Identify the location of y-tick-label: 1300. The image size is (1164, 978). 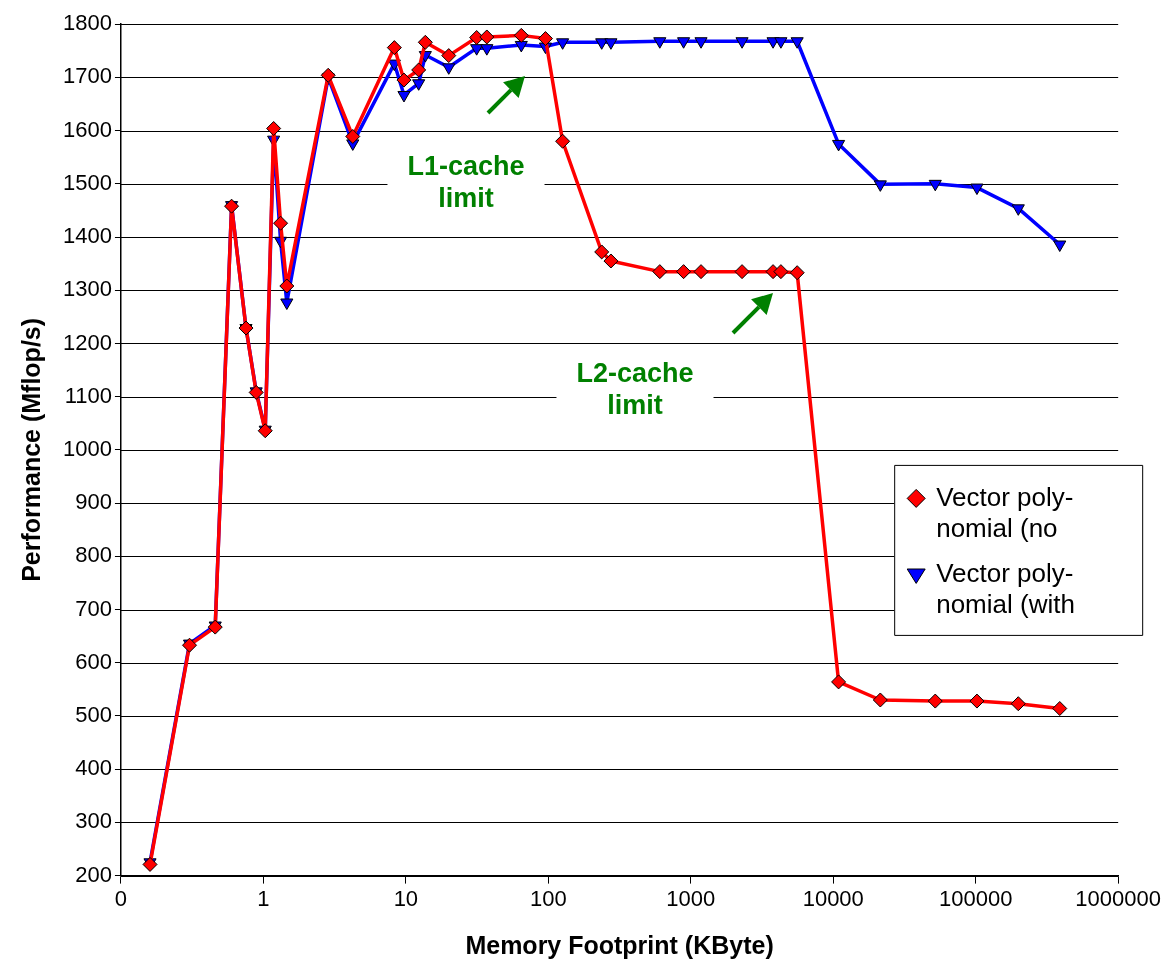
(87, 289).